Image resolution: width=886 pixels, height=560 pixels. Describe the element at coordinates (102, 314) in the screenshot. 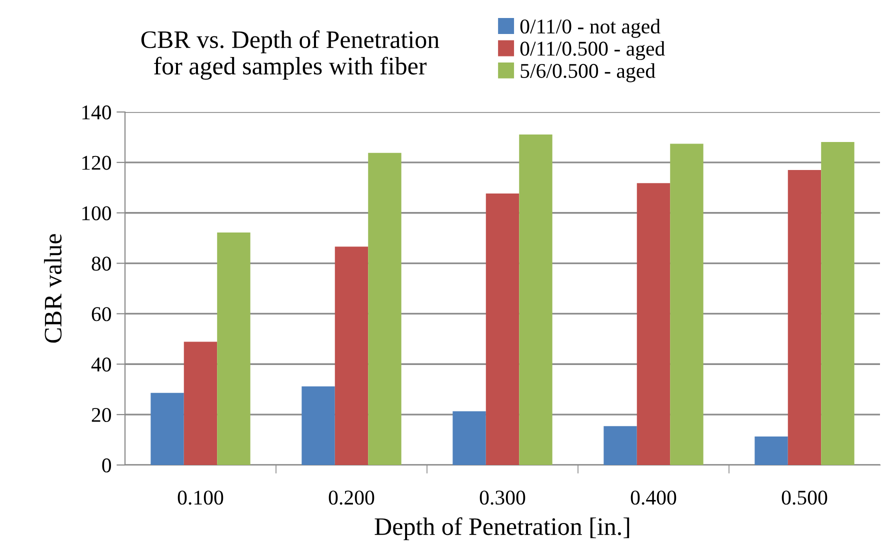

I see `y-tick-label: 60` at that location.